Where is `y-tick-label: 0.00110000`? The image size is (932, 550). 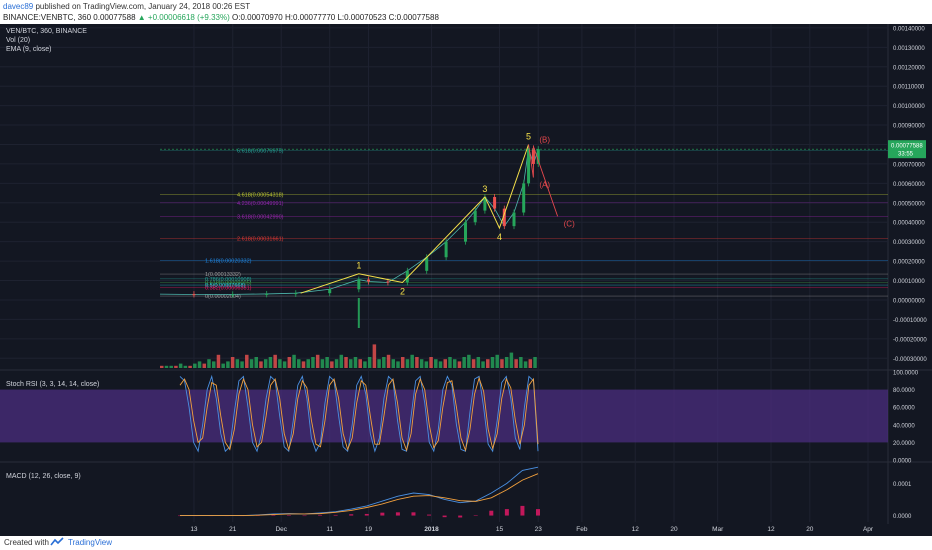
y-tick-label: 0.00110000 is located at coordinates (909, 88).